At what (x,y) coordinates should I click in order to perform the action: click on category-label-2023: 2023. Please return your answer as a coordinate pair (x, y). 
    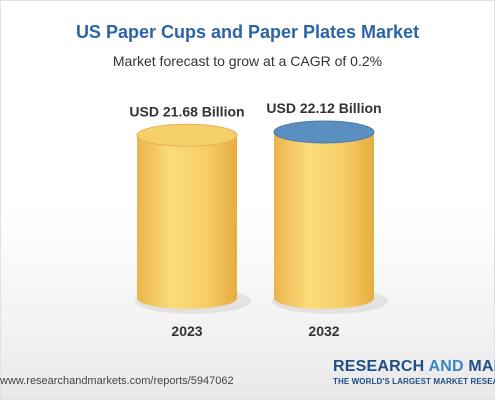
    Looking at the image, I should click on (186, 331).